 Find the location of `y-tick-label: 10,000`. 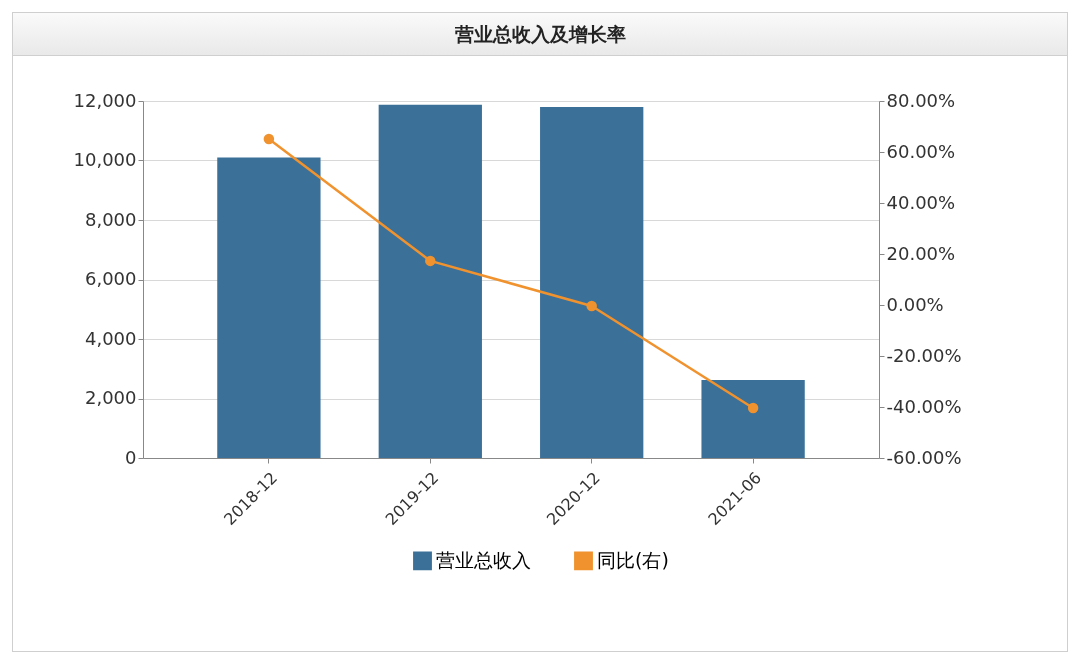

y-tick-label: 10,000 is located at coordinates (105, 159).